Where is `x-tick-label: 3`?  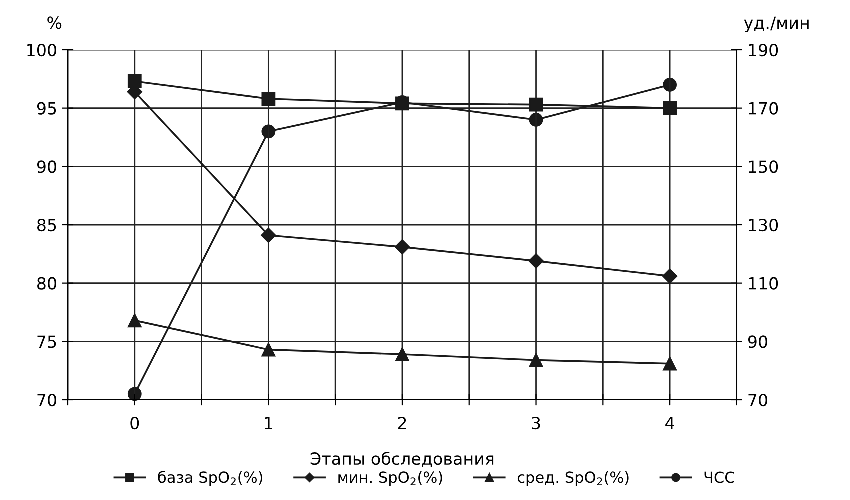
x-tick-label: 3 is located at coordinates (536, 423).